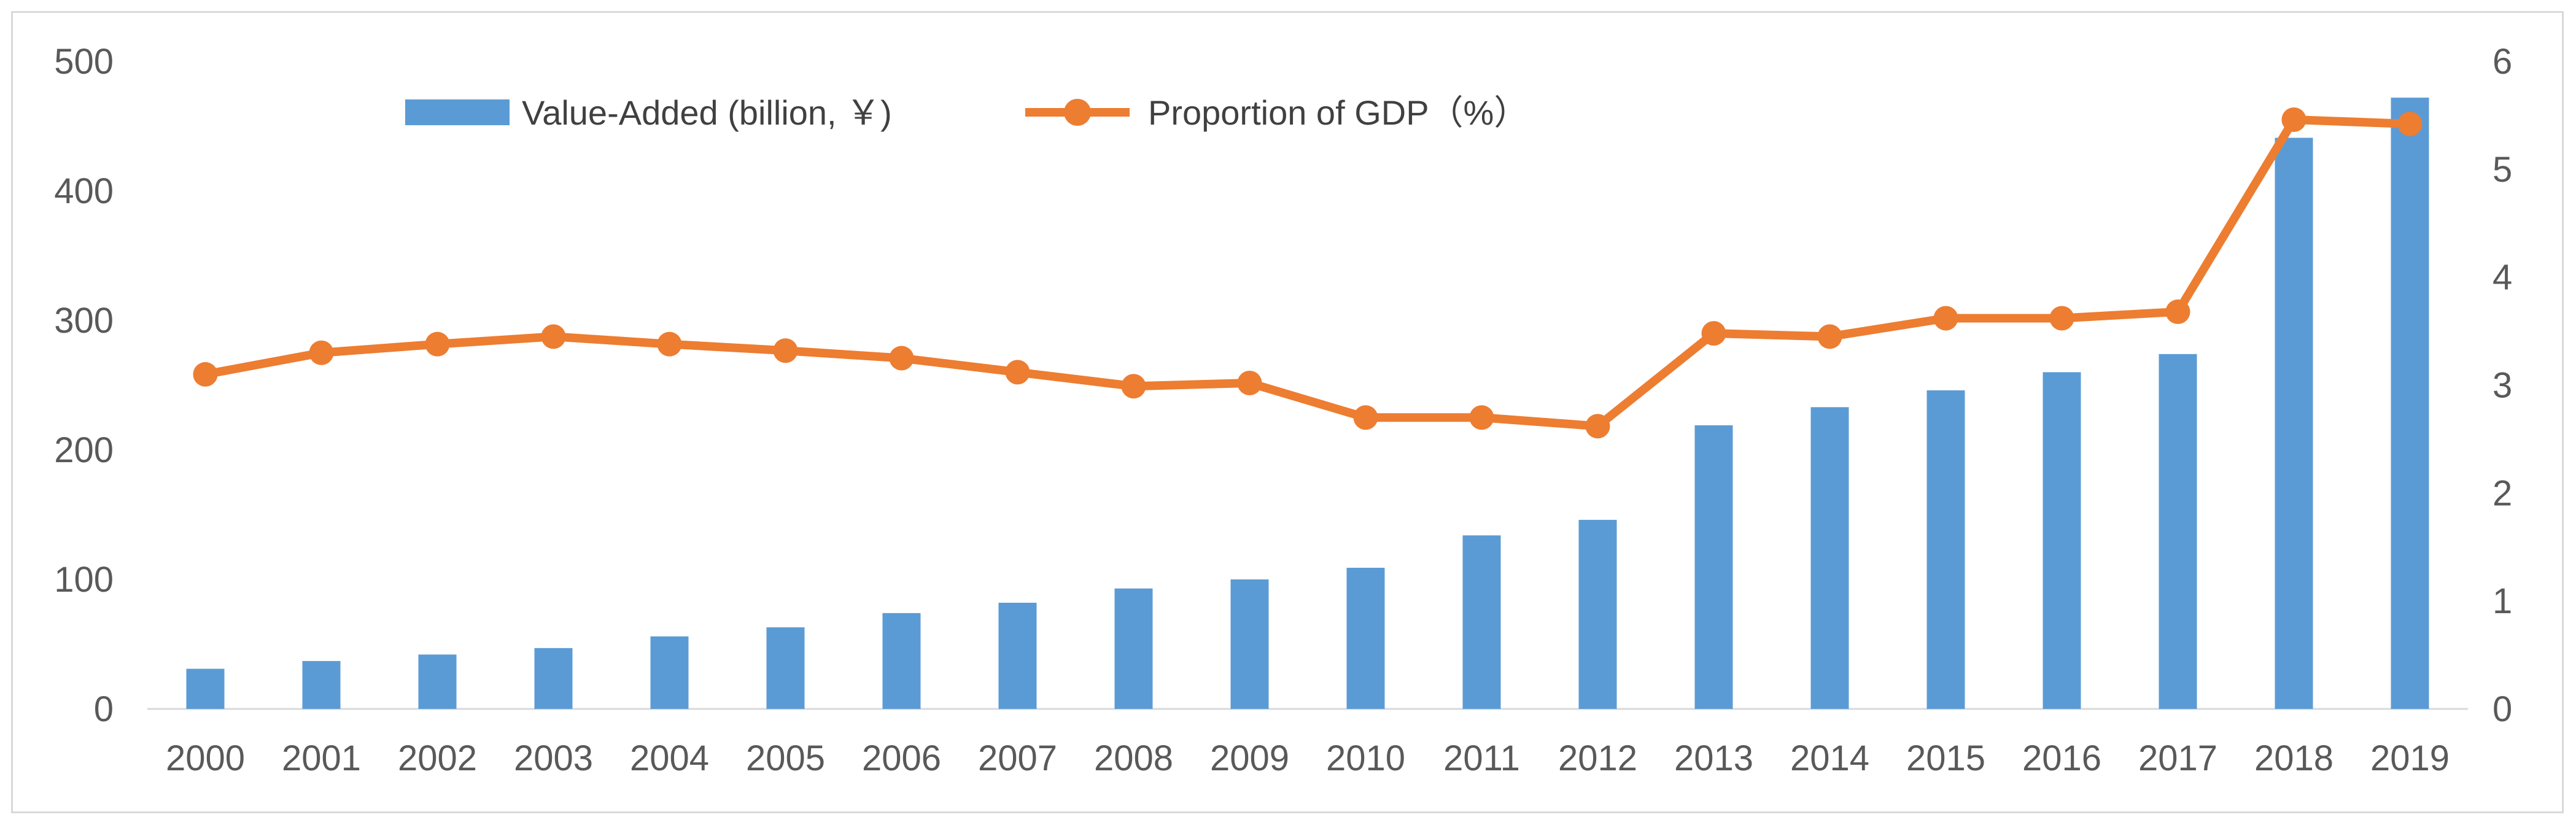 The image size is (2576, 828). I want to click on bar-2009, so click(1249, 644).